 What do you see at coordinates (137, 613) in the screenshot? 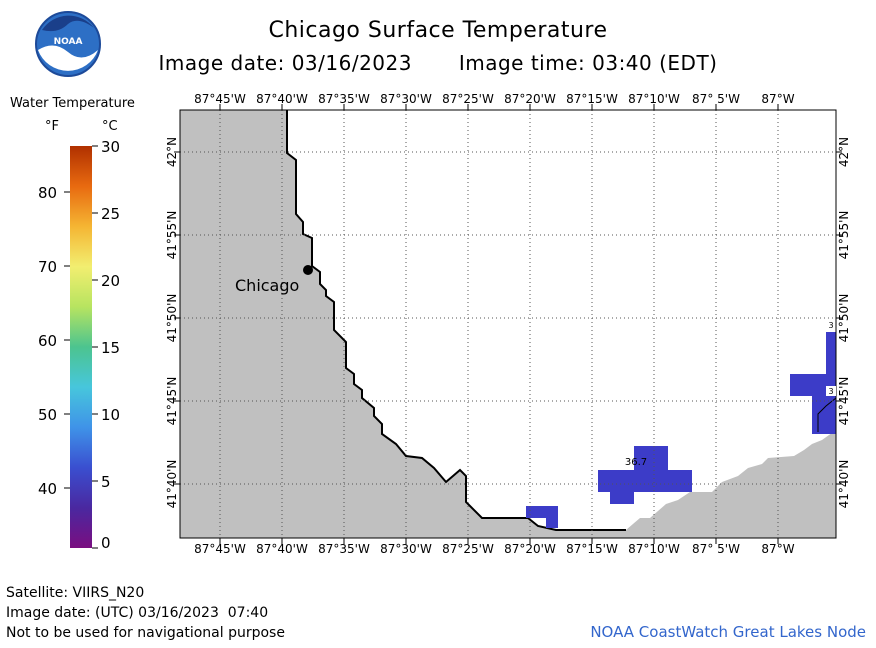
I see `utc-date: Image date: (UTC) 03/16/2023 07:40` at bounding box center [137, 613].